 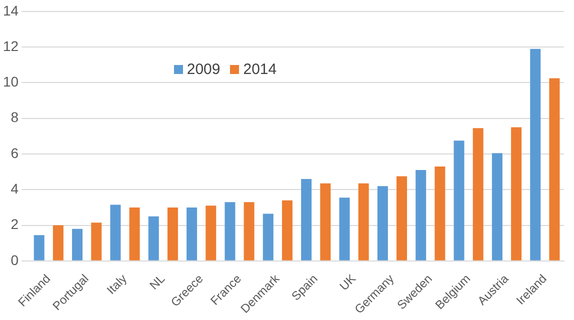 I want to click on y-tick-label: 4, so click(x=14, y=188).